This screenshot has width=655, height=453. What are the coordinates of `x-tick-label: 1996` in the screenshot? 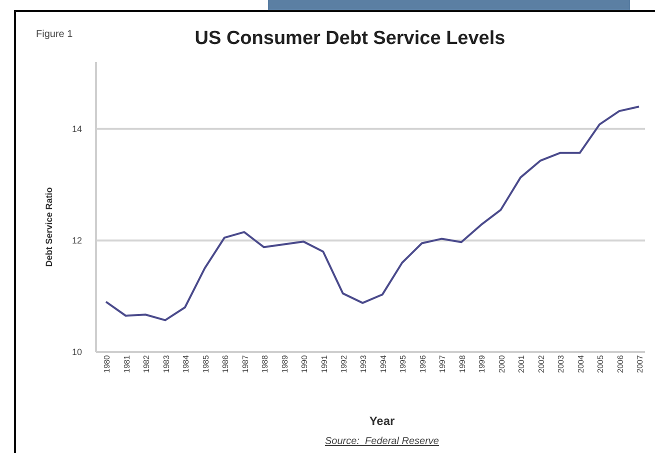 It's located at (423, 363).